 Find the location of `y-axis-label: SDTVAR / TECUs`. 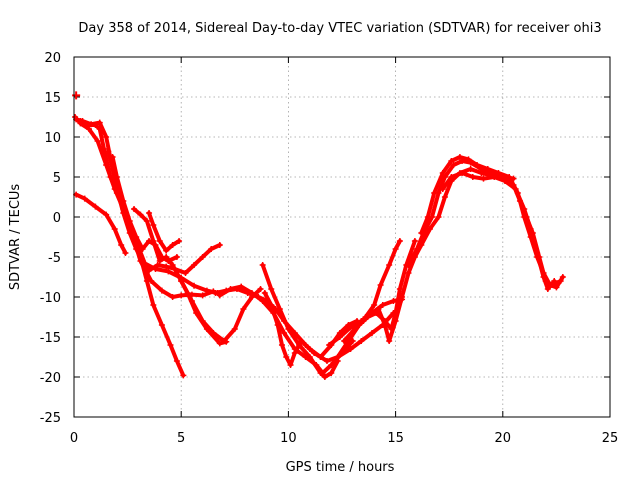

y-axis-label: SDTVAR / TECUs is located at coordinates (15, 237).